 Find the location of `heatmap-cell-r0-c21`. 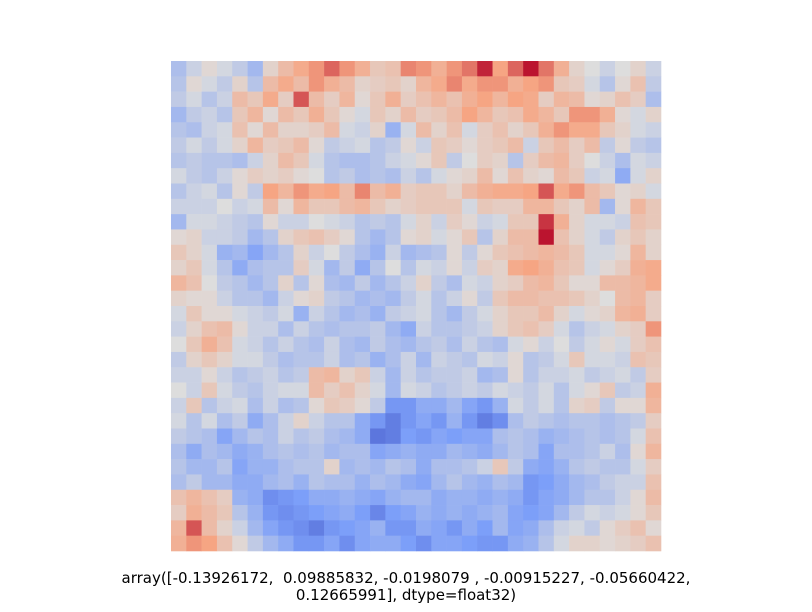

heatmap-cell-r0-c21 is located at coordinates (500, 69).